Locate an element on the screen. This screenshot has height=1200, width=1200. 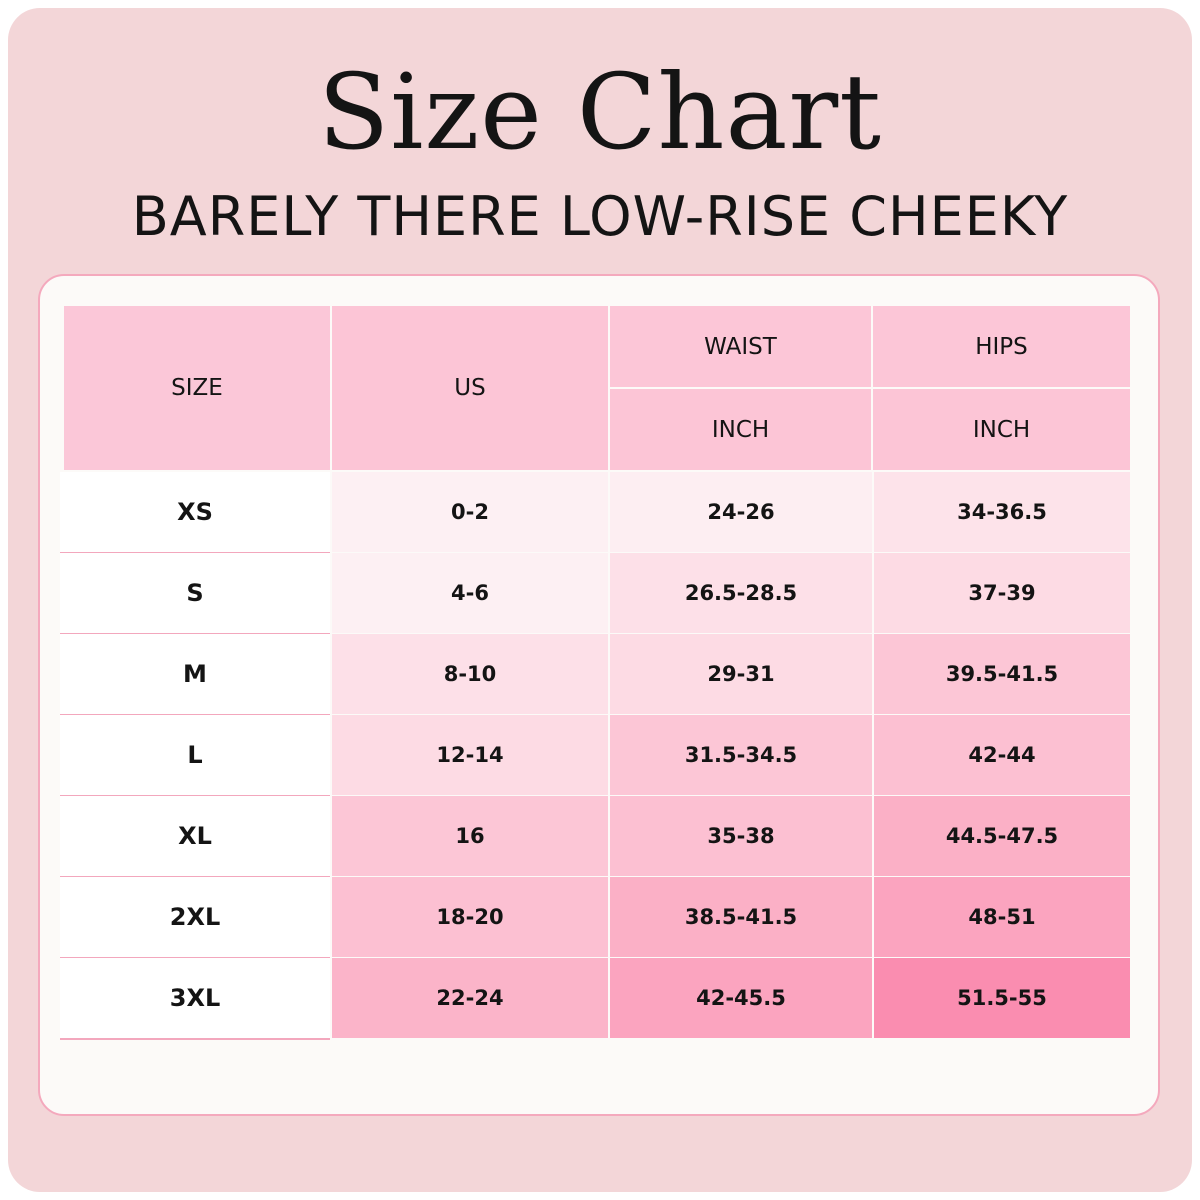
header-hips: HIPS is located at coordinates (1001, 346).